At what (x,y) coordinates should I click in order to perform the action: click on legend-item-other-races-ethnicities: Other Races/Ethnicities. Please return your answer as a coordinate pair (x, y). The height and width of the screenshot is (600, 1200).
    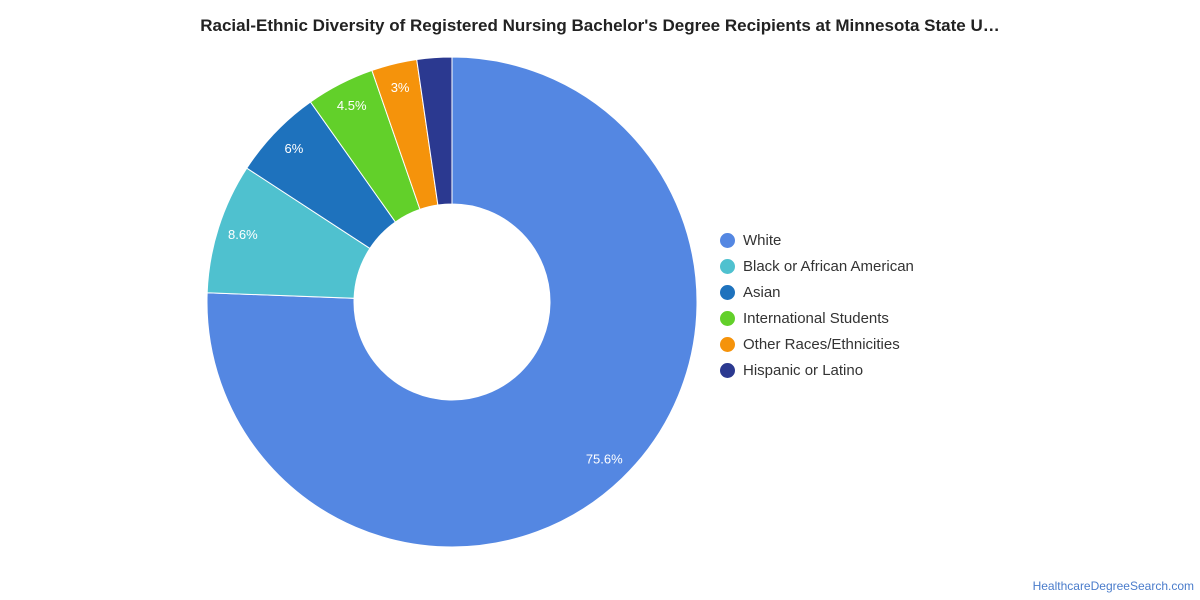
    Looking at the image, I should click on (817, 344).